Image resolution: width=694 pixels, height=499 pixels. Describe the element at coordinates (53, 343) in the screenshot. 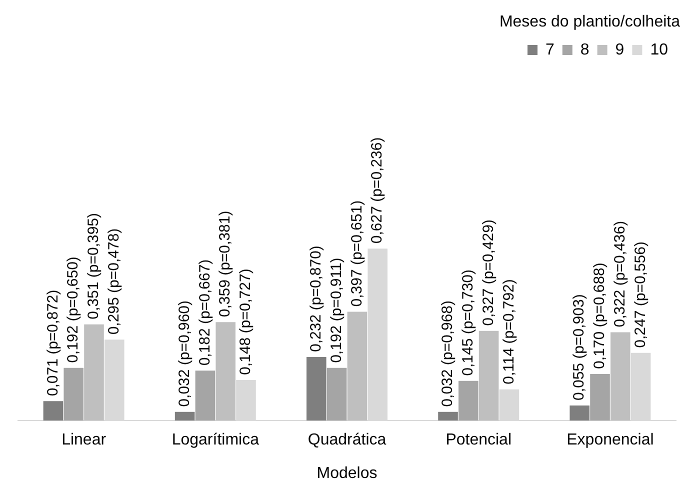

I see `data-label: 0,071 (p=0,872)` at that location.